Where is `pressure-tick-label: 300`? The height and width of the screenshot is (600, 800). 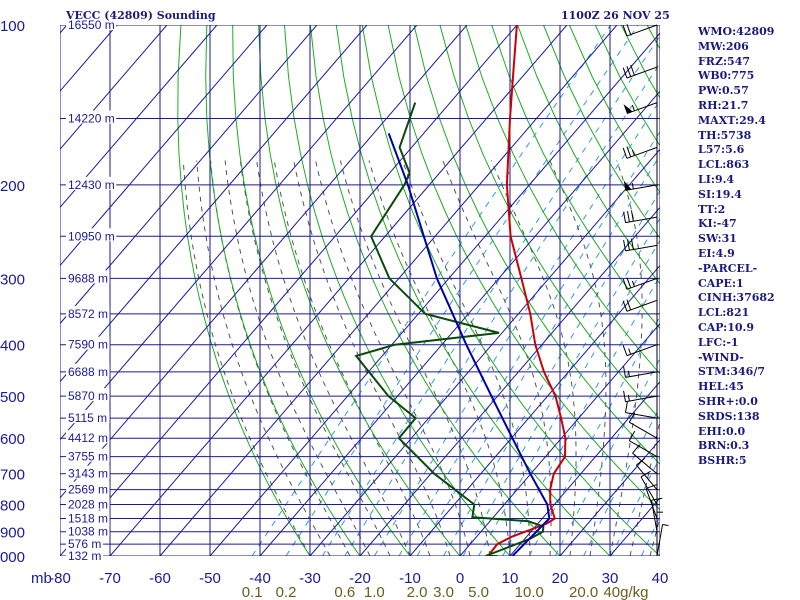 pressure-tick-label: 300 is located at coordinates (12, 279).